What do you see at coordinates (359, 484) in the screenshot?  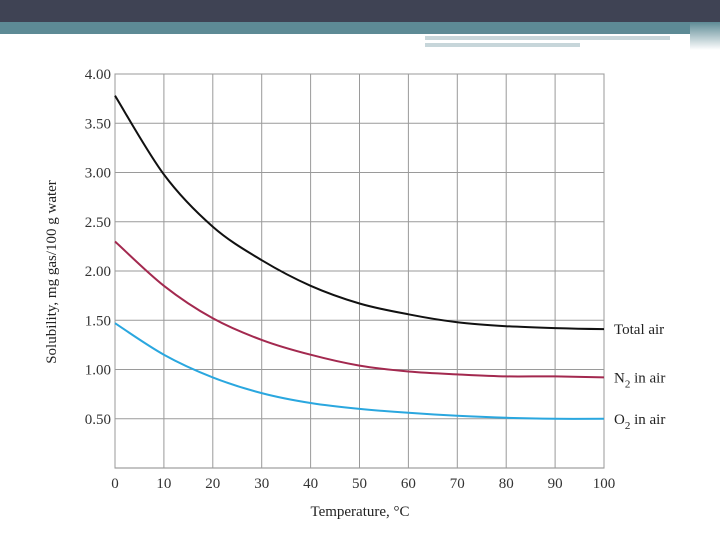 I see `x-tick-label: 50` at bounding box center [359, 484].